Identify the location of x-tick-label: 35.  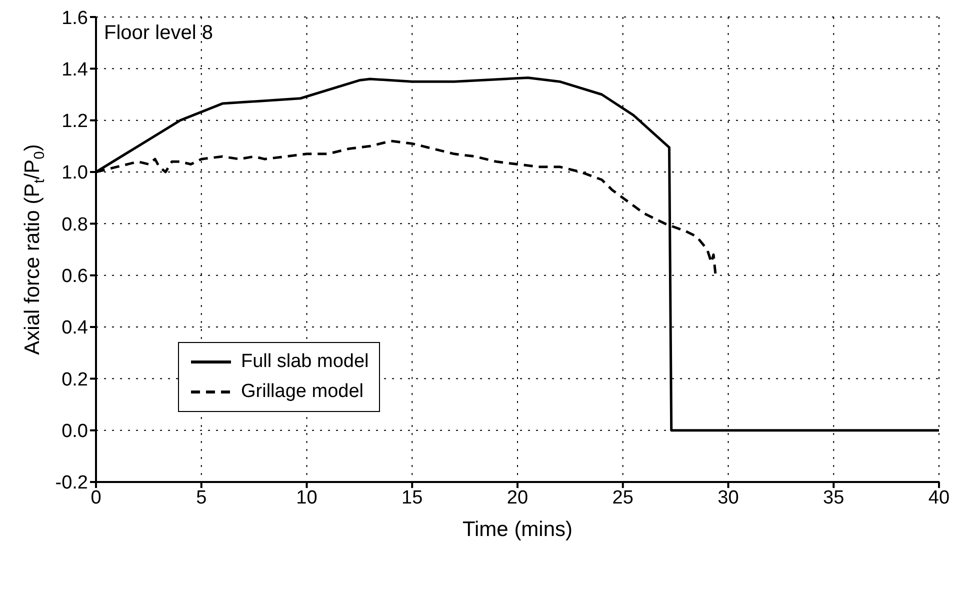
(833, 497).